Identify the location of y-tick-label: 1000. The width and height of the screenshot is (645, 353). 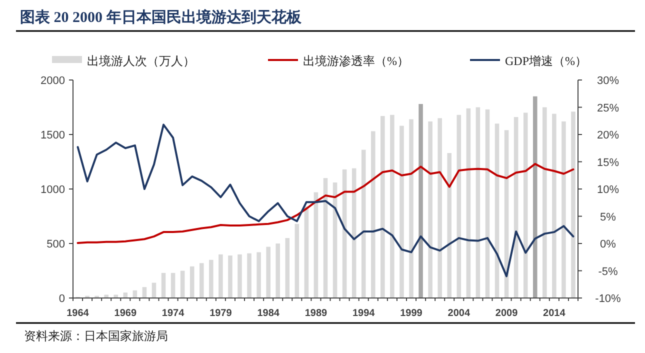
(52, 190).